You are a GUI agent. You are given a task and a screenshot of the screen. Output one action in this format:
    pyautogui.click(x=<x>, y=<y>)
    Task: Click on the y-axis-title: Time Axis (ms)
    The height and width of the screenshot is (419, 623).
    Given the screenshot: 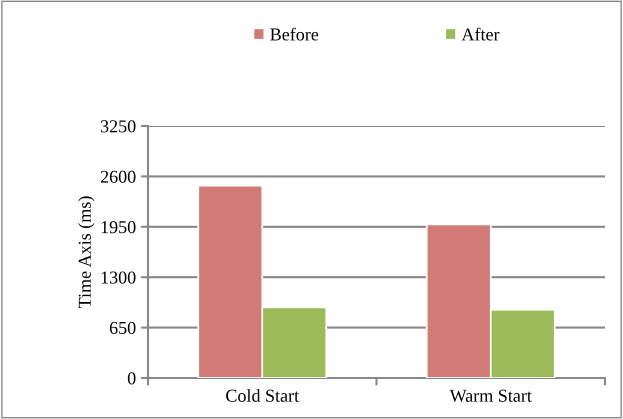 What is the action you would take?
    pyautogui.click(x=86, y=252)
    